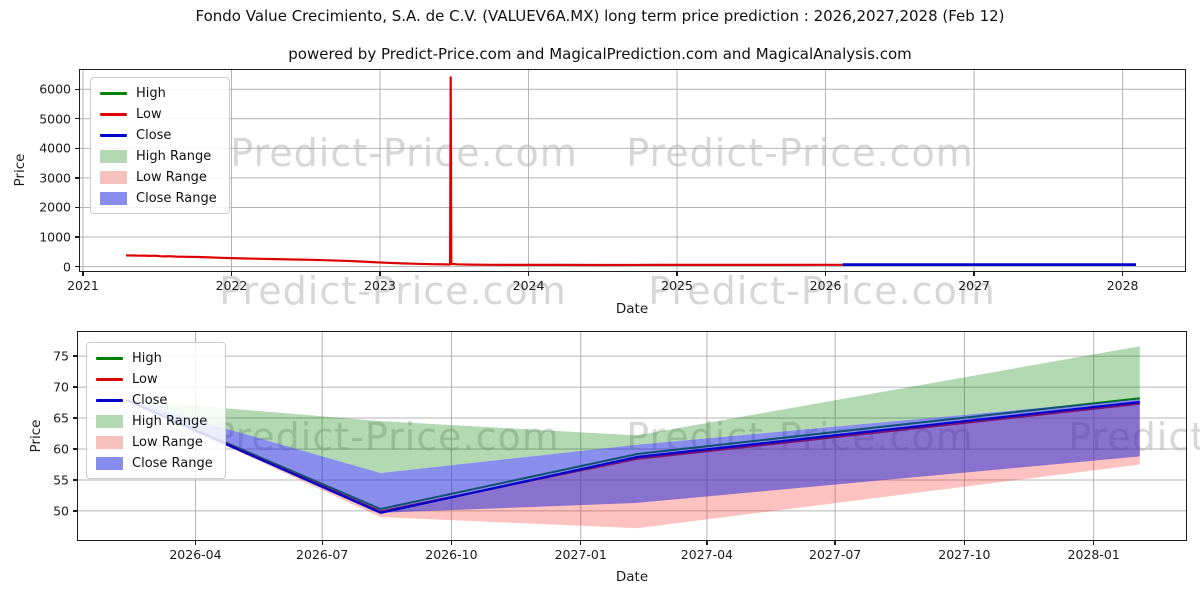 The width and height of the screenshot is (1200, 600). I want to click on y-tick-label: 65, so click(61, 418).